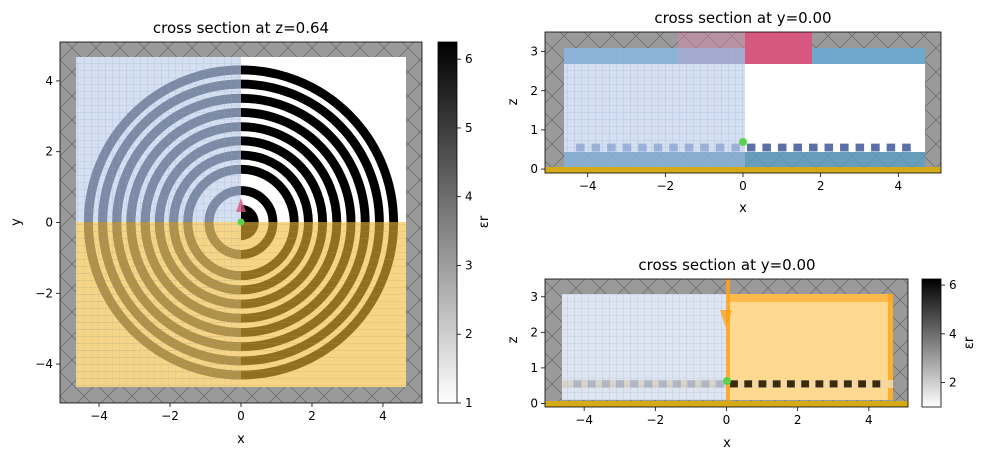 This screenshot has height=464, width=990. What do you see at coordinates (469, 265) in the screenshot?
I see `colorbar-a-tick-label: 3` at bounding box center [469, 265].